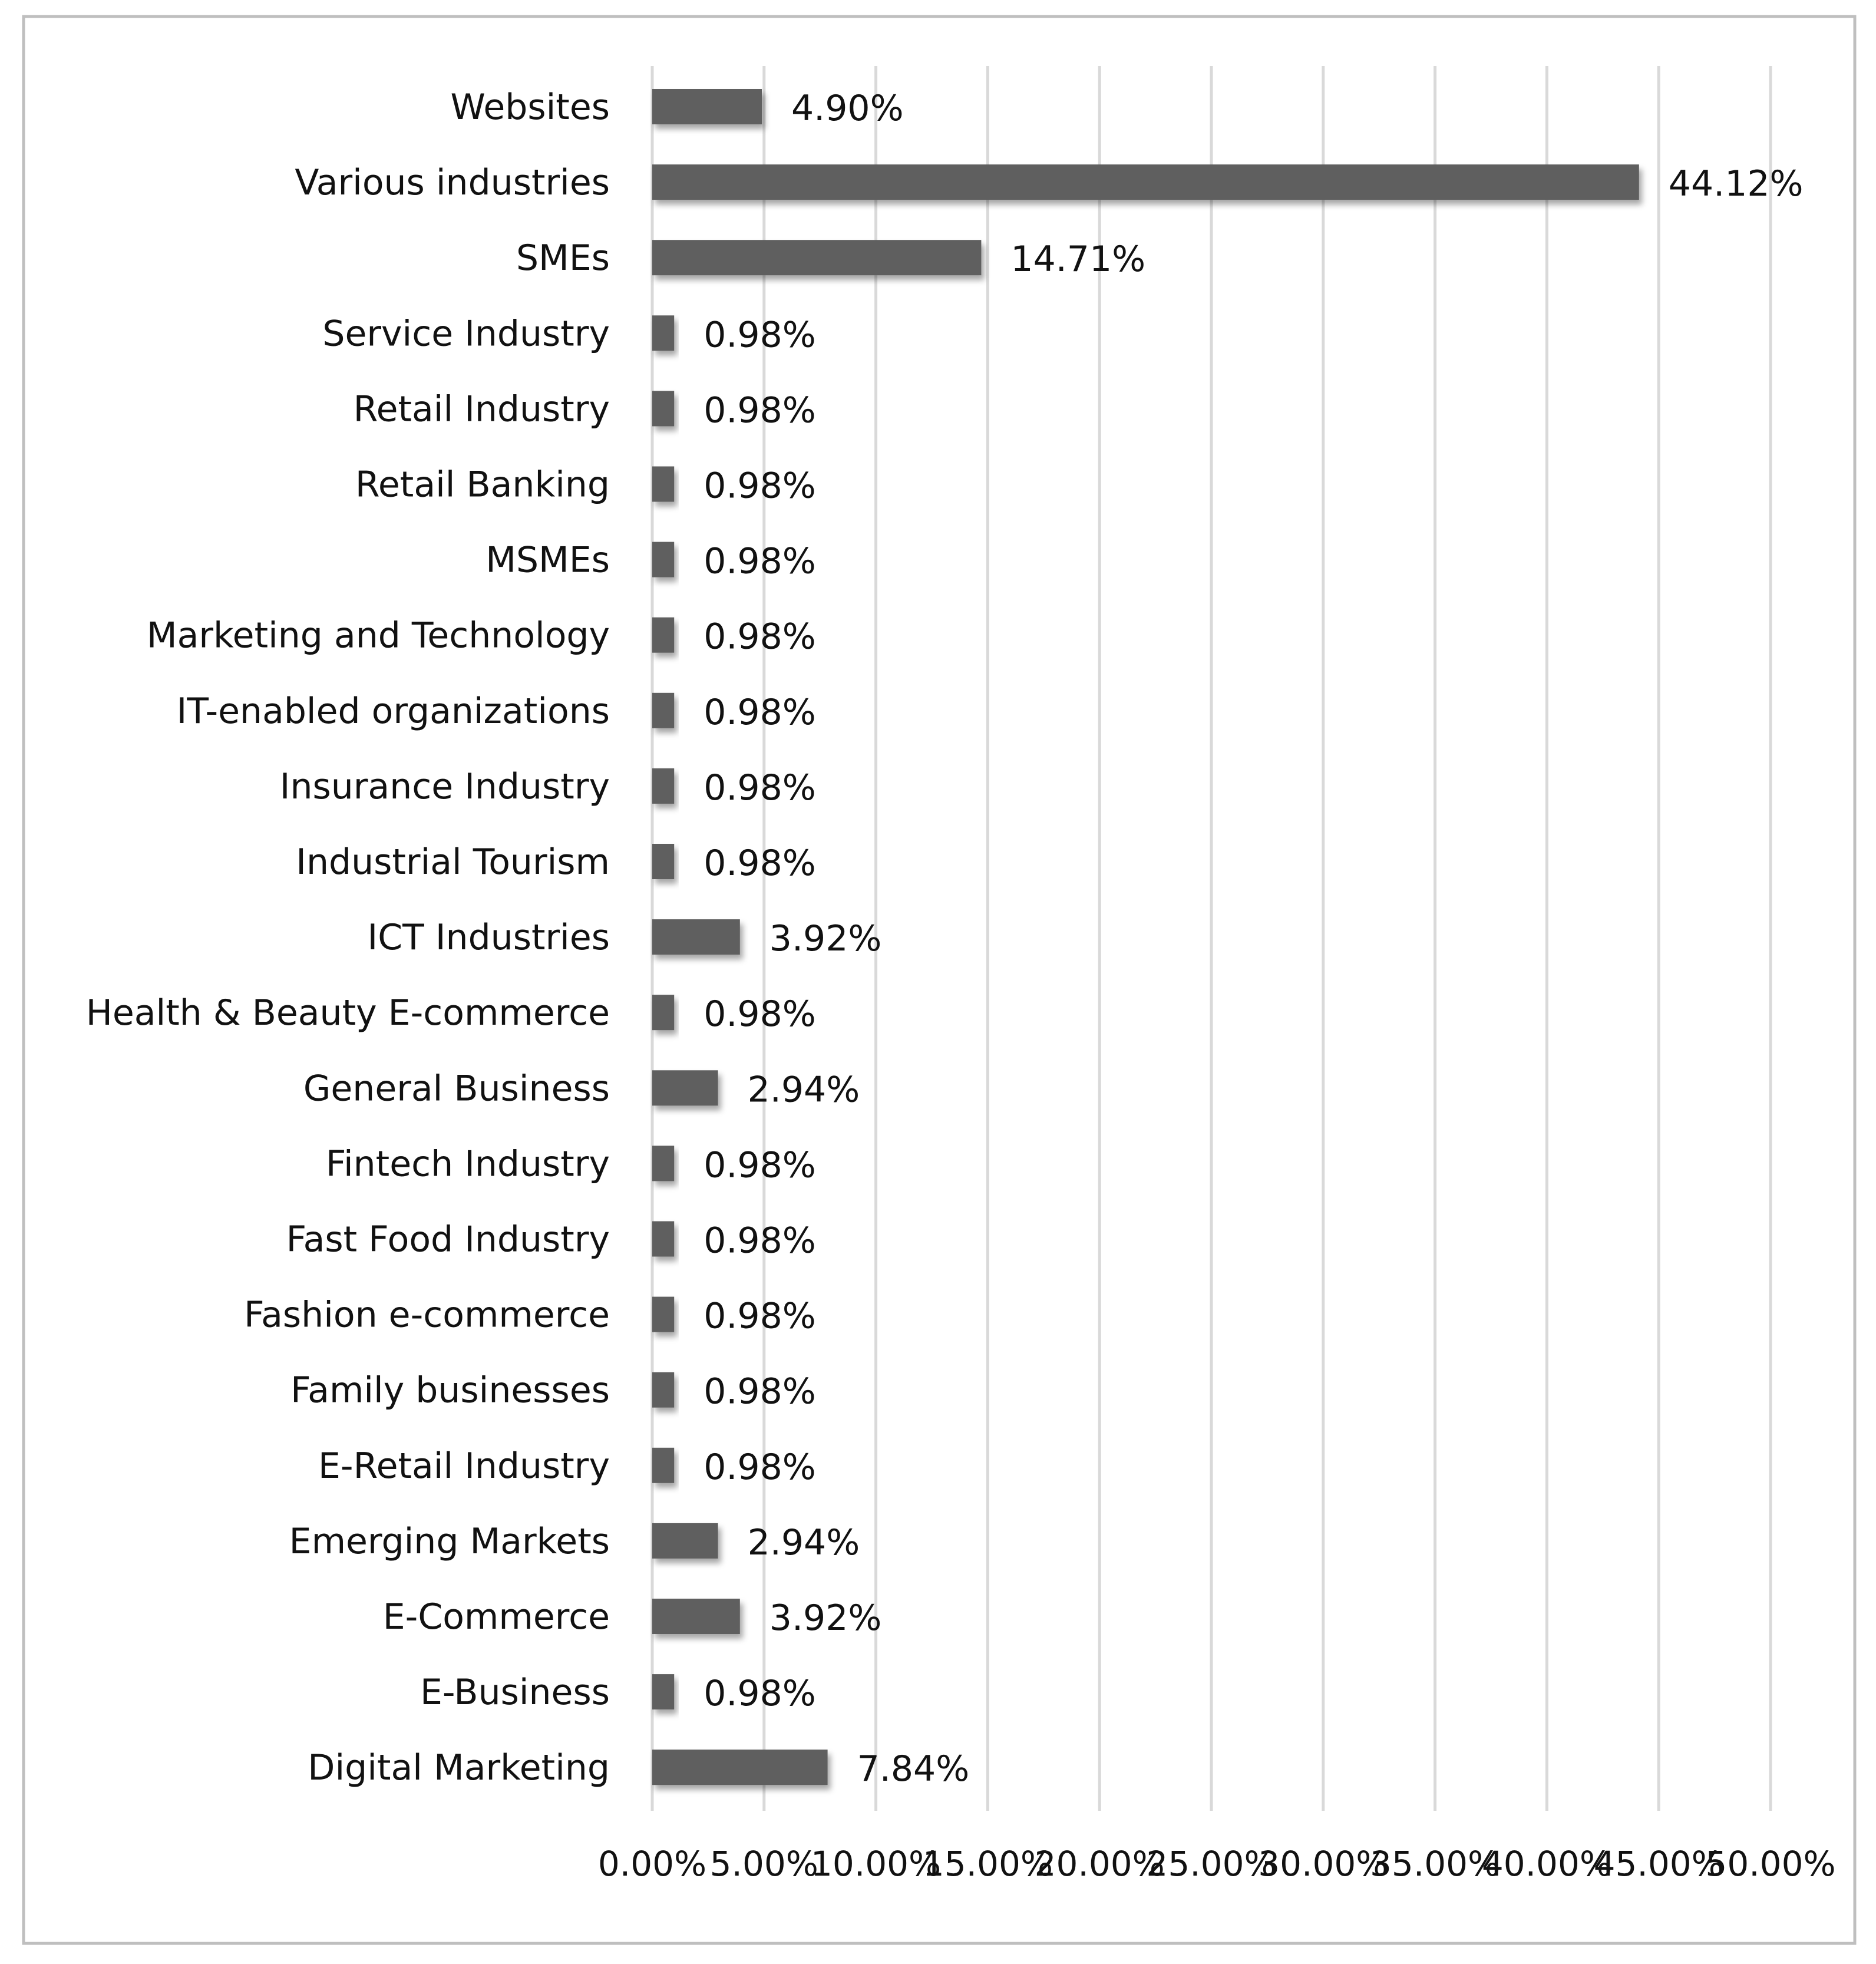 The image size is (1876, 1964). What do you see at coordinates (876, 1864) in the screenshot?
I see `x-tick-label: 10.00%` at bounding box center [876, 1864].